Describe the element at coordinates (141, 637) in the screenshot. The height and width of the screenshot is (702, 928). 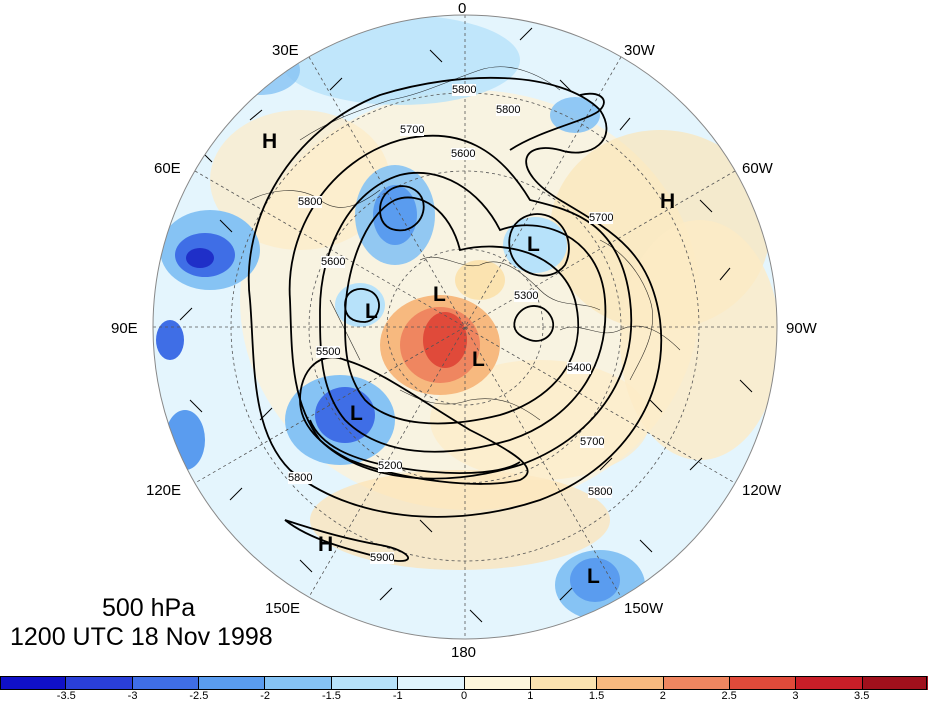
I see `map-time-title: 1200 UTC 18 Nov 1998` at that location.